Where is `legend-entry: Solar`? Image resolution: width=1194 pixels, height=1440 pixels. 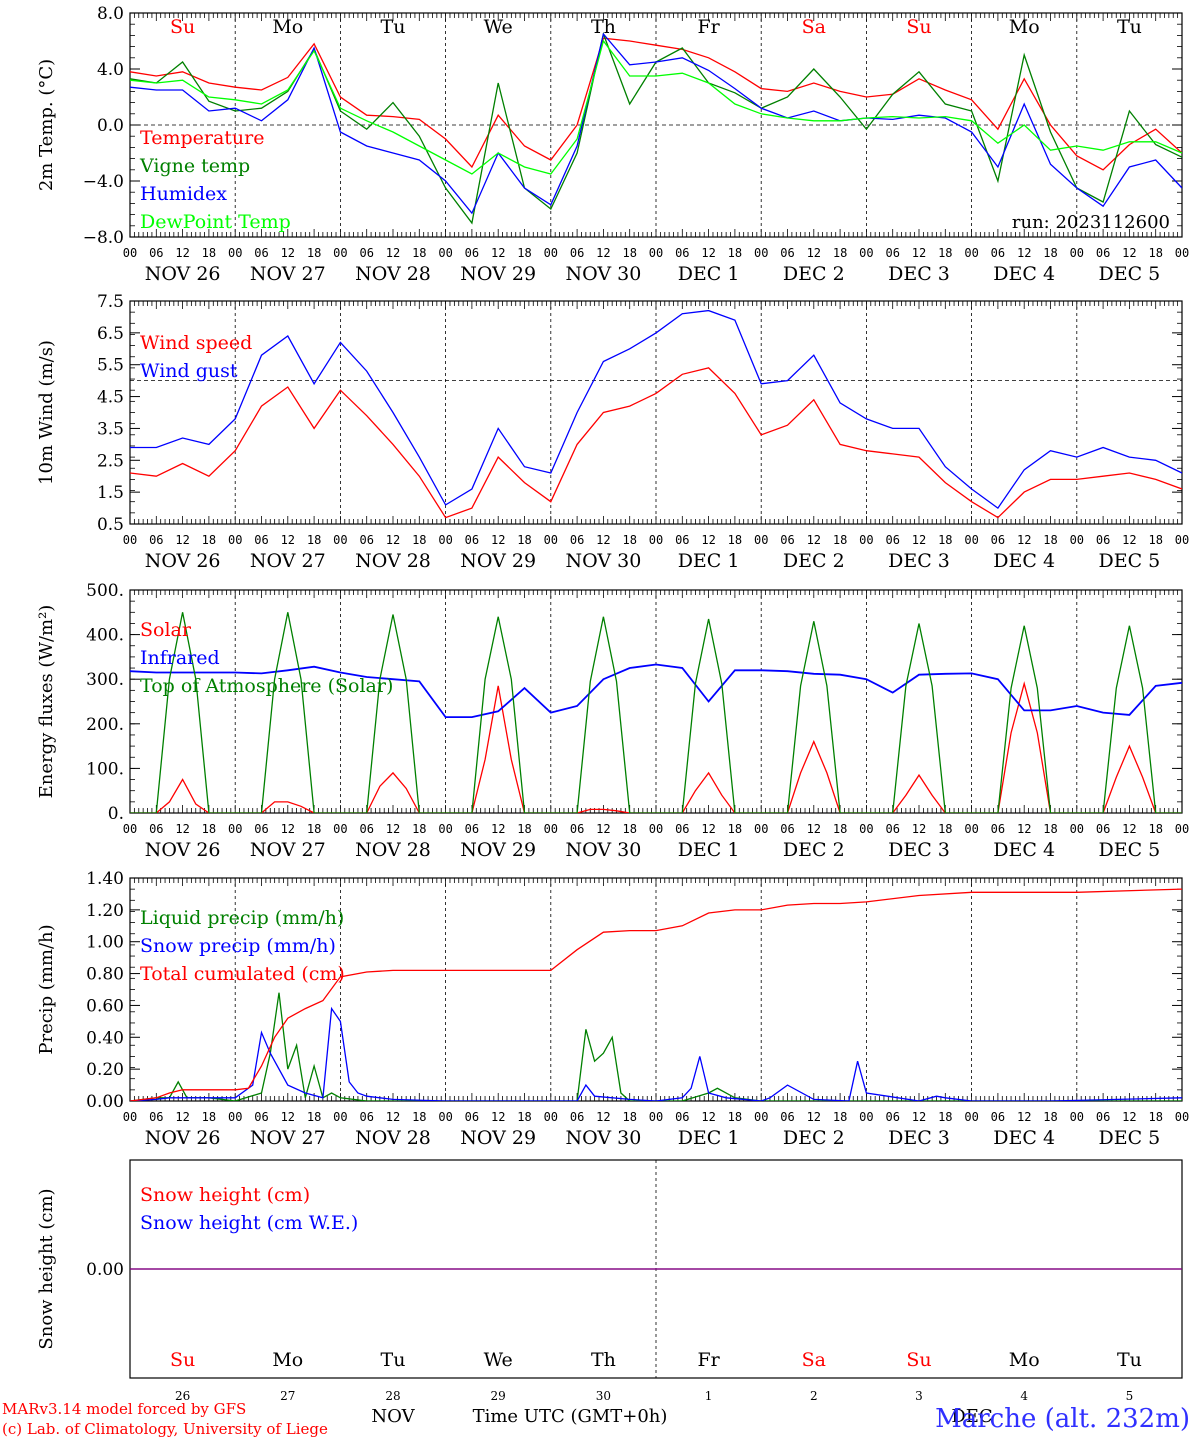
legend-entry: Solar is located at coordinates (166, 630).